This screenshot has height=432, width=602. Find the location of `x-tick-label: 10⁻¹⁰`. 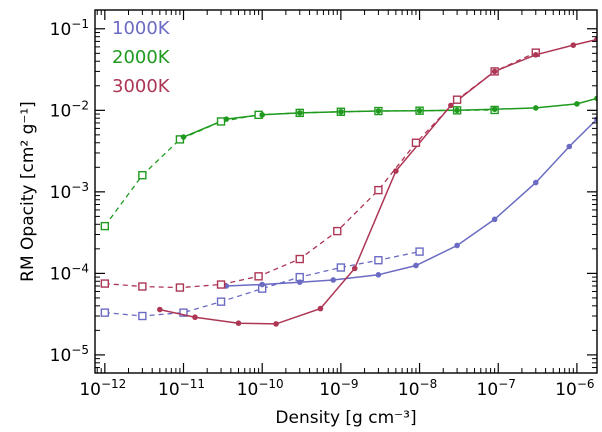

x-tick-label: 10⁻¹⁰ is located at coordinates (260, 388).